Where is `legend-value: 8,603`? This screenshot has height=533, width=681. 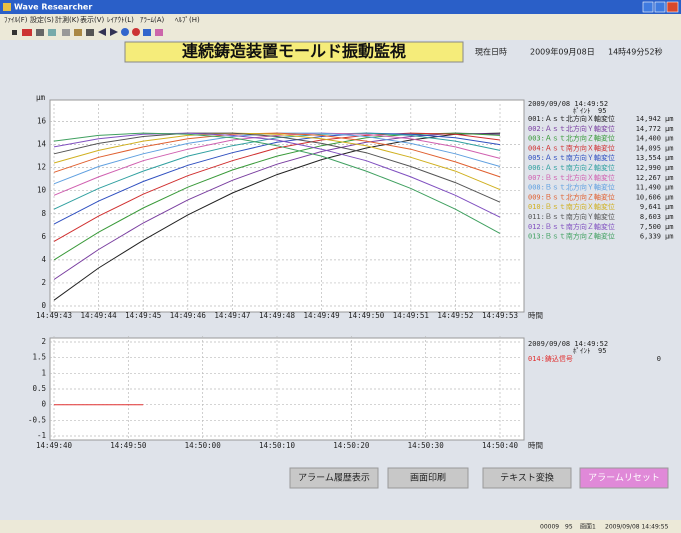 legend-value: 8,603 is located at coordinates (650, 217).